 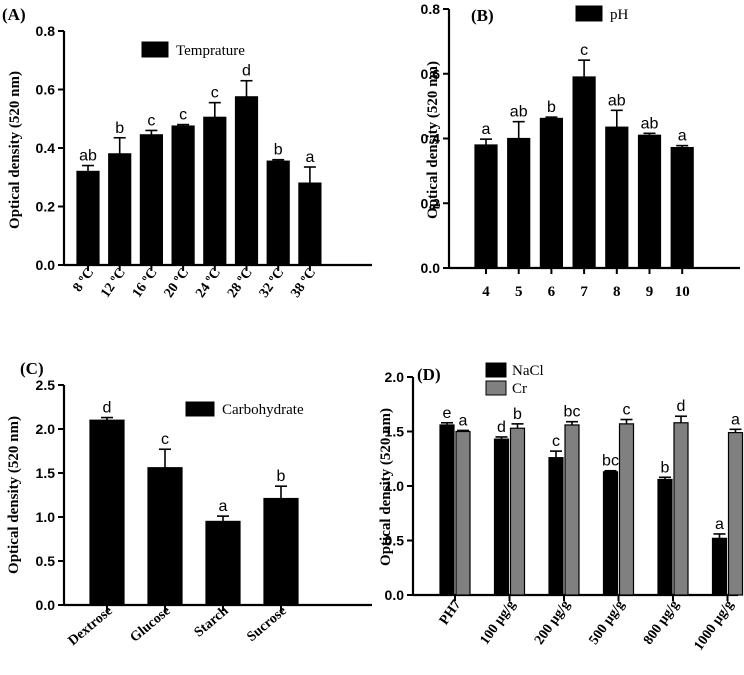 What do you see at coordinates (519, 292) in the screenshot?
I see `x-tick-label: 5` at bounding box center [519, 292].